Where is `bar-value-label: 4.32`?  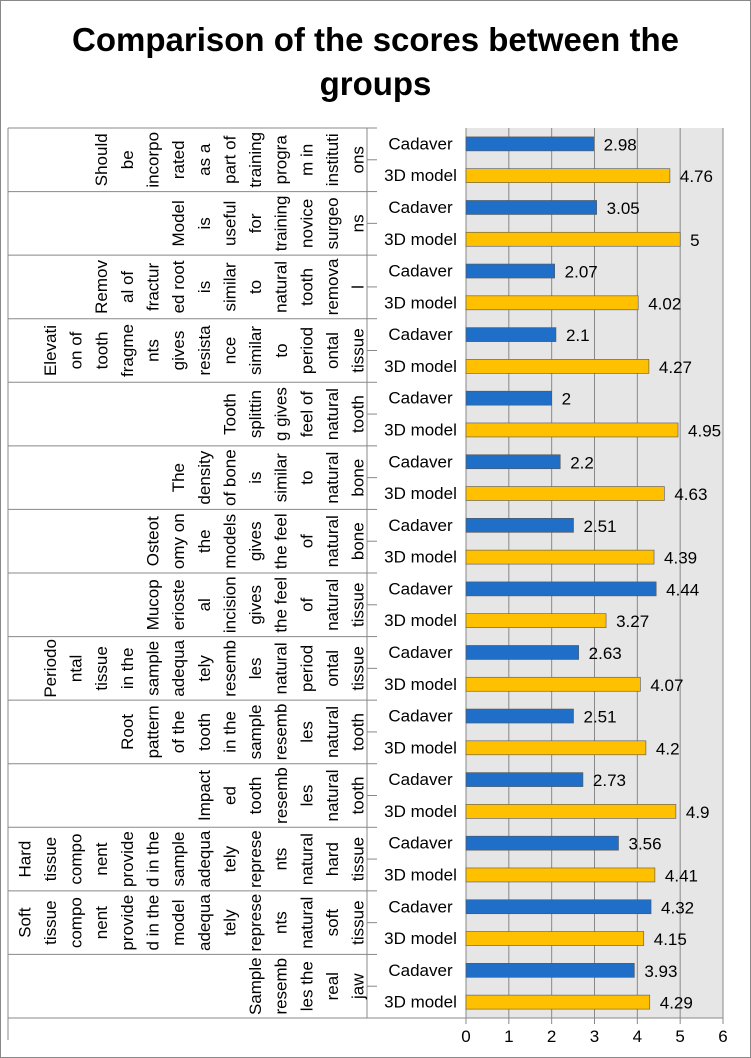 bar-value-label: 4.32 is located at coordinates (677, 907).